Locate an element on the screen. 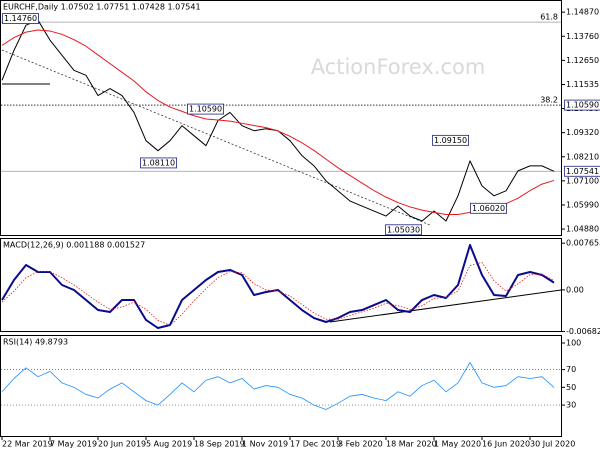 The image size is (600, 450). y-tick-label: 1.09320 is located at coordinates (582, 132).